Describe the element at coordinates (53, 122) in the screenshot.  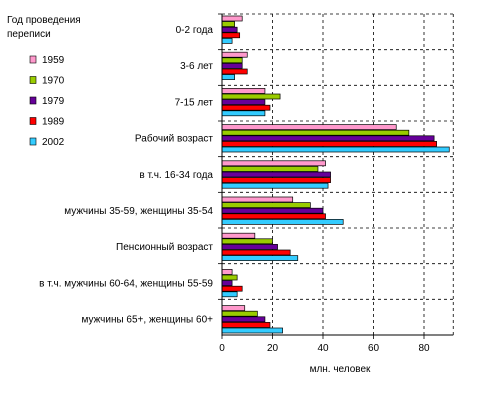
I see `legend-label: 1989` at that location.